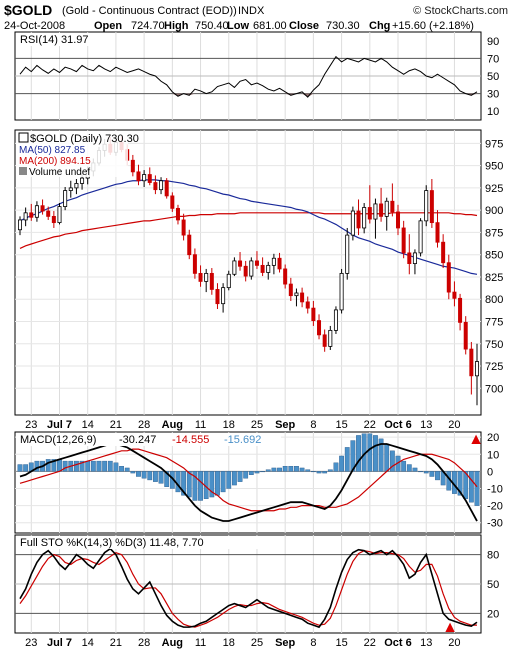 This screenshot has width=520, height=651. I want to click on sto-tick-label: 20, so click(493, 614).